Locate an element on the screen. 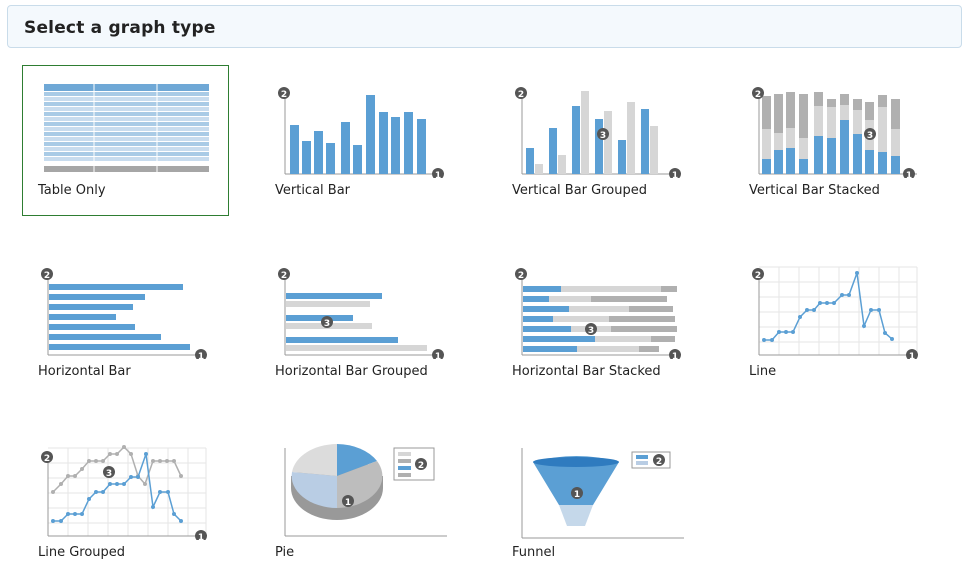  line-icon: 2 1 is located at coordinates (835, 312).